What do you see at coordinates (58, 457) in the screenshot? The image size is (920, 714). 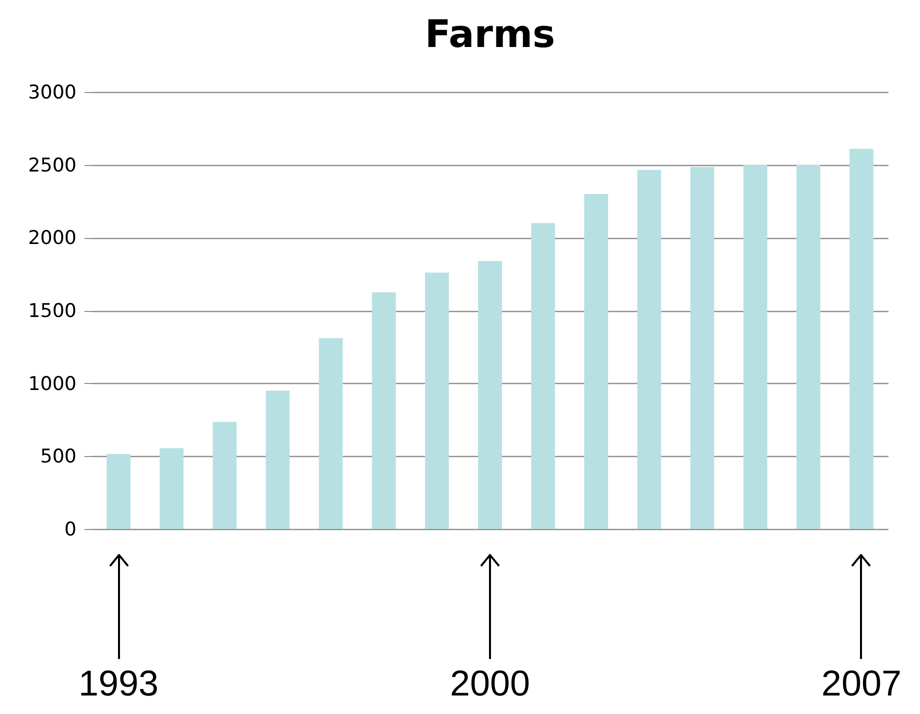 I see `y-tick-label: 500` at bounding box center [58, 457].